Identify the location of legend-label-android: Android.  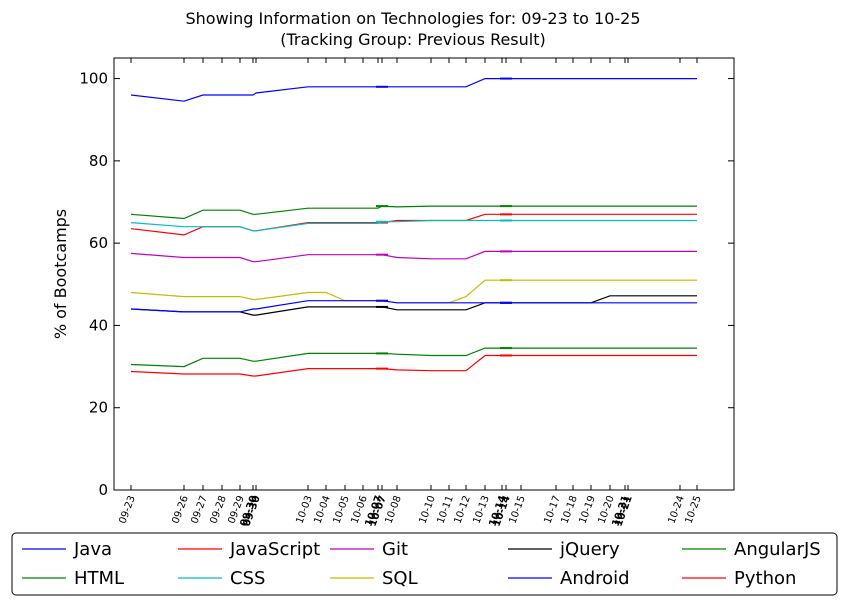
(595, 578).